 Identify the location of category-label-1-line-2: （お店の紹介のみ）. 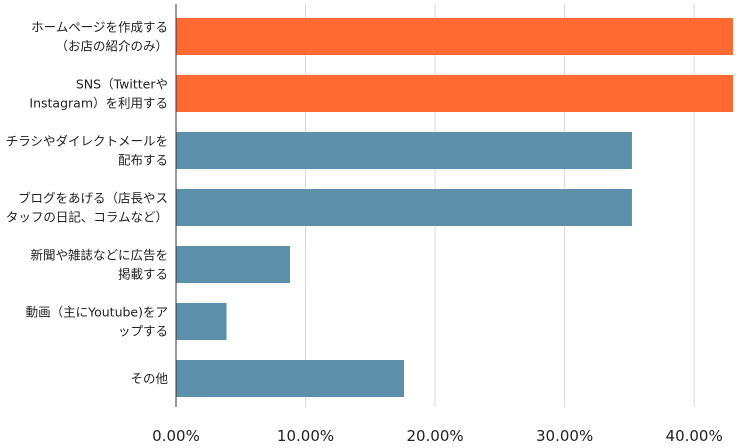
(111, 46).